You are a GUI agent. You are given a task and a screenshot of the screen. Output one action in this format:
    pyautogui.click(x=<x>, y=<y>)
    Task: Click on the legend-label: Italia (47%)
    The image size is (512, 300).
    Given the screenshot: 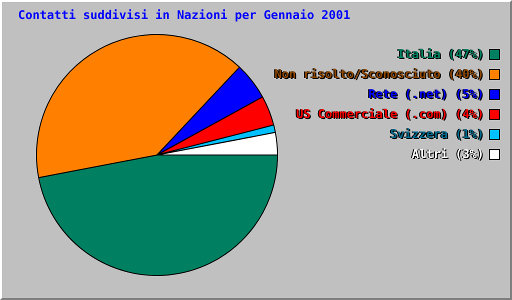 What is the action you would take?
    pyautogui.click(x=440, y=54)
    